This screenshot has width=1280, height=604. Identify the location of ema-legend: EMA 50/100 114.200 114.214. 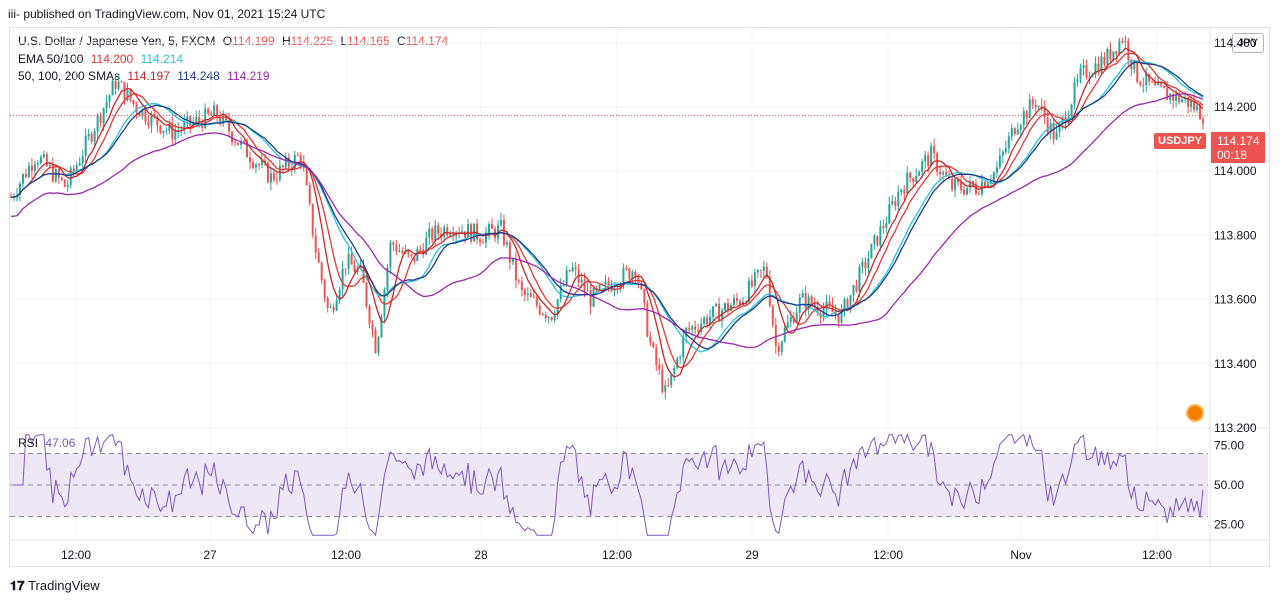
(102, 59).